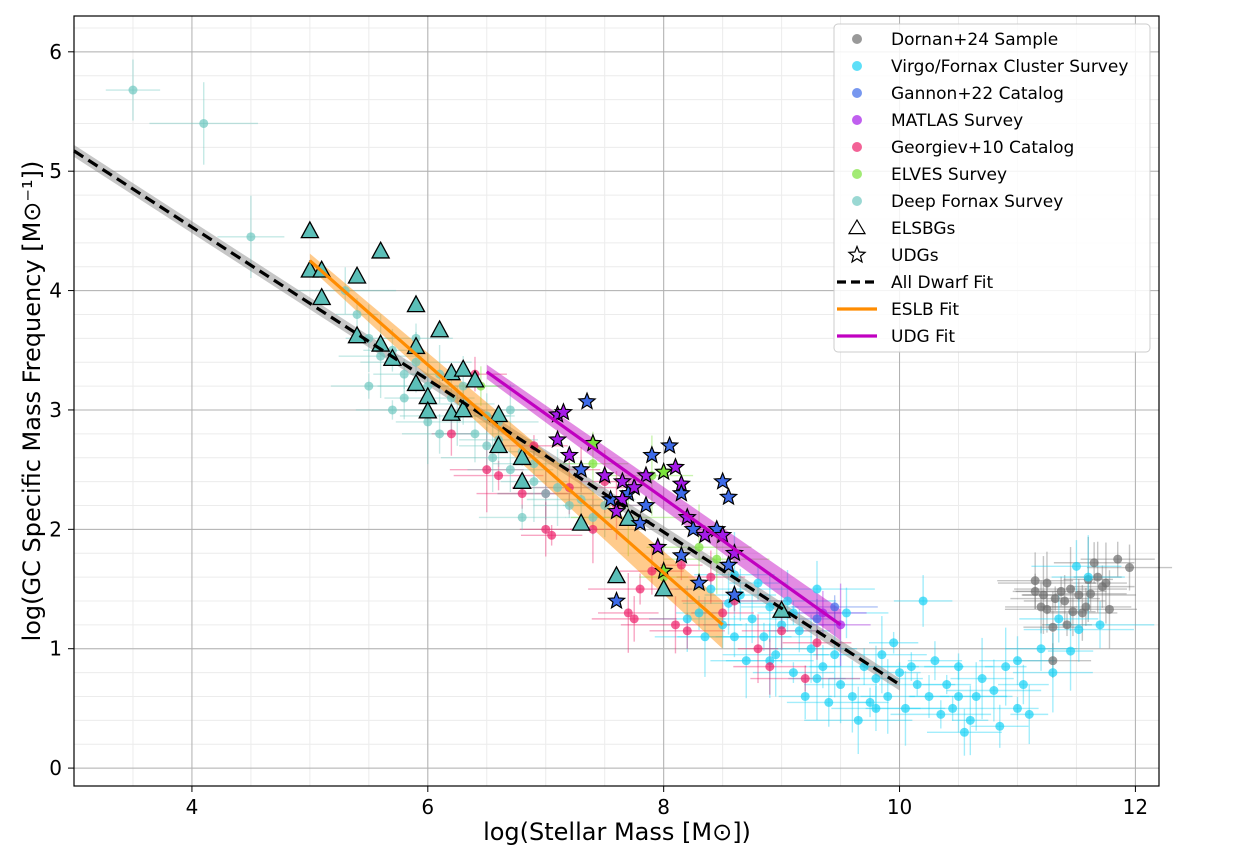  I want to click on fit-line, so click(663, 498).